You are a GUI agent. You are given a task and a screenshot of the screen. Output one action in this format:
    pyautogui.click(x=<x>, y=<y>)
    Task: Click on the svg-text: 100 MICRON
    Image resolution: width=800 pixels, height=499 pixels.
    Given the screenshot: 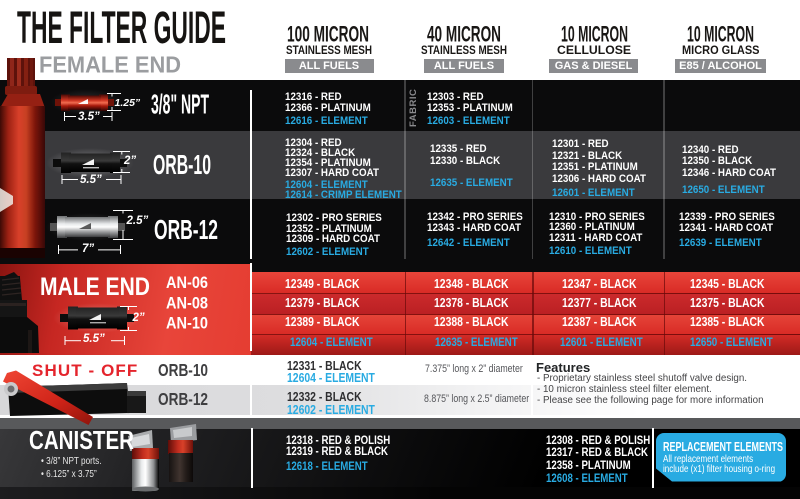 What is the action you would take?
    pyautogui.click(x=328, y=34)
    